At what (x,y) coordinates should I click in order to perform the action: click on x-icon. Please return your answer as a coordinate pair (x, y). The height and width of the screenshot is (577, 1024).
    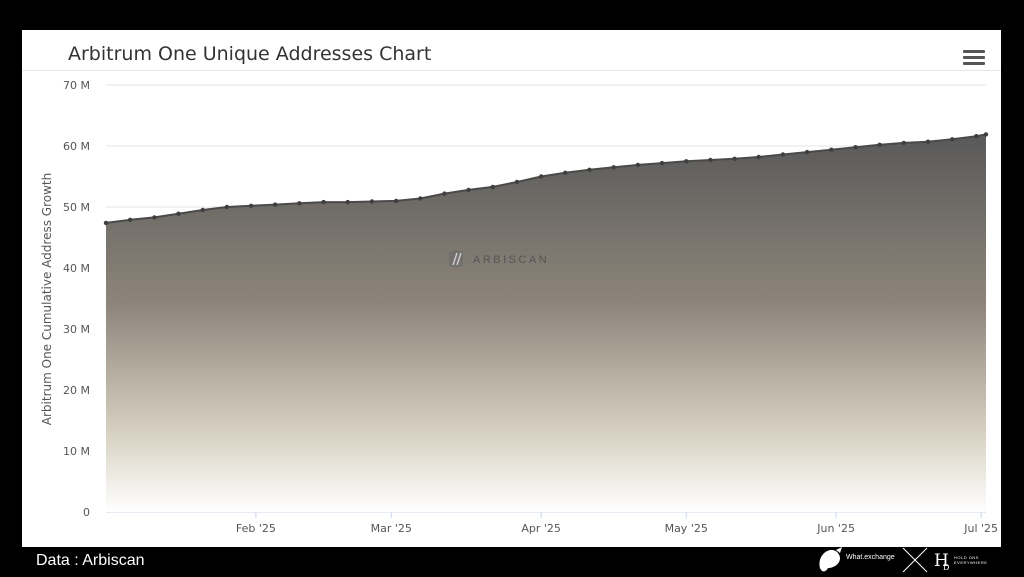
    Looking at the image, I should click on (915, 560).